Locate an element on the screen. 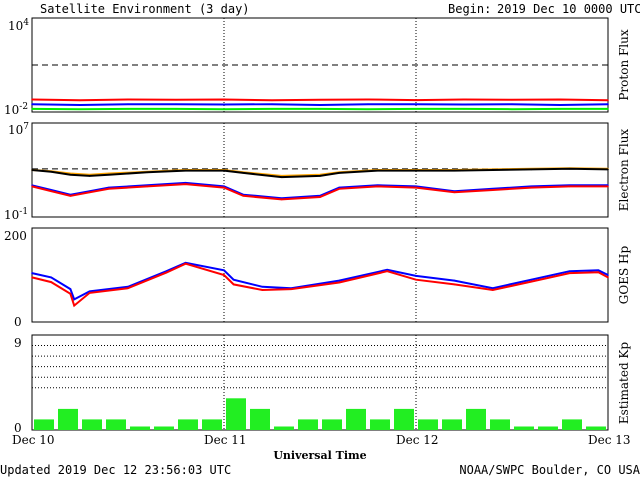  kp-ylabel: Estimated Kp is located at coordinates (624, 383).